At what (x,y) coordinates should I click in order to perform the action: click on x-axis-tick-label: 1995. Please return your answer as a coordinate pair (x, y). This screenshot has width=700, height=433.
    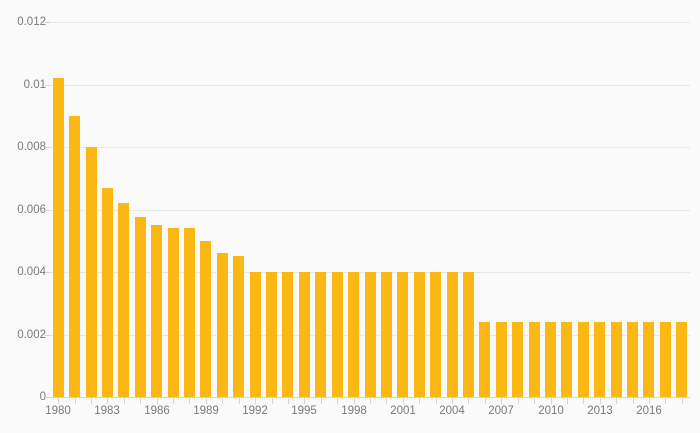
    Looking at the image, I should click on (304, 411).